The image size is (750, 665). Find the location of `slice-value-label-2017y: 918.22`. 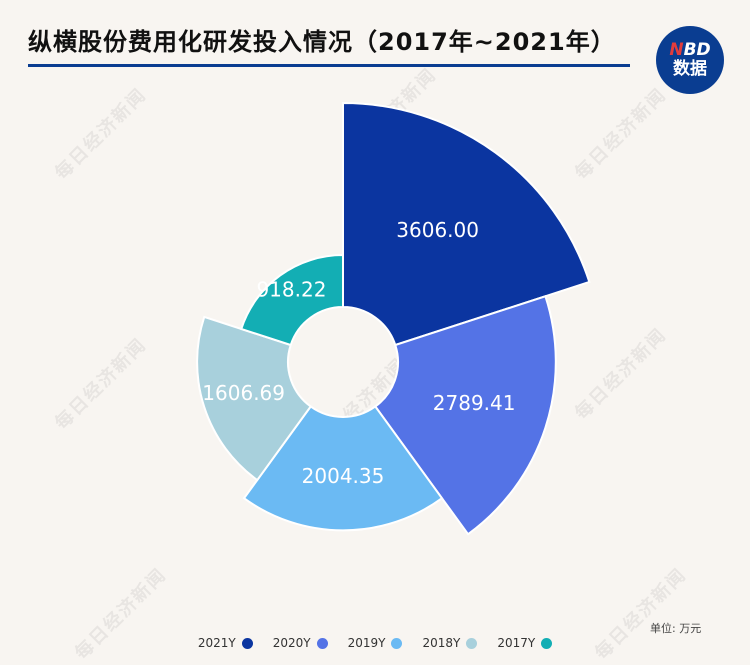

slice-value-label-2017y: 918.22 is located at coordinates (291, 290).